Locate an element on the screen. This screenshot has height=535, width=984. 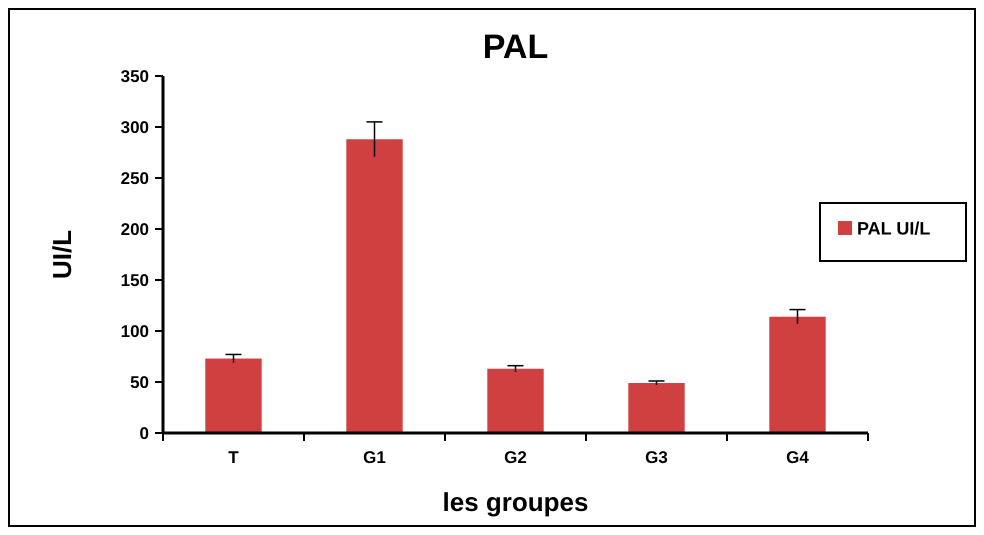
y-tick-label: 200 is located at coordinates (134, 229).